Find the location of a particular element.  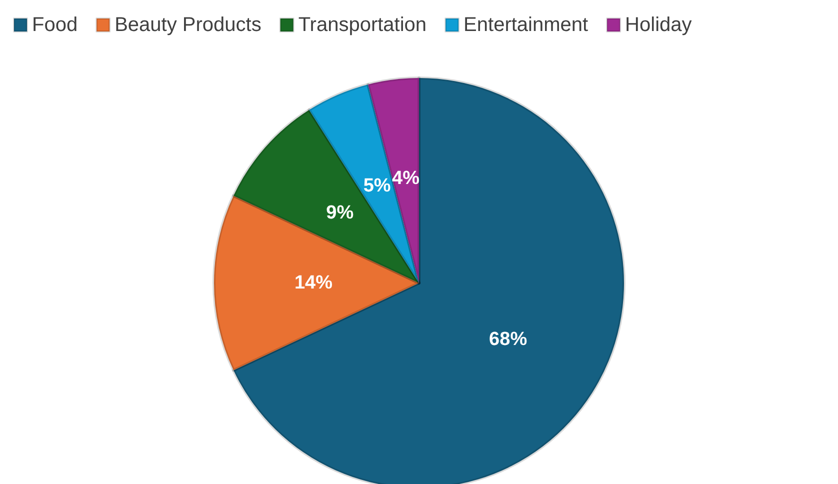

data-label: 4% is located at coordinates (406, 178).